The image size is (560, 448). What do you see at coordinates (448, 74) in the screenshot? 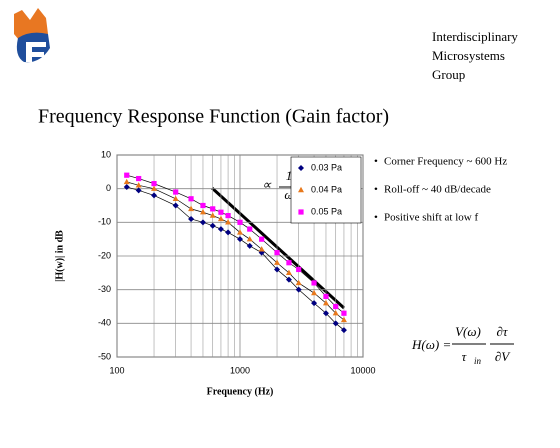
I see `header-line: Group` at bounding box center [448, 74].